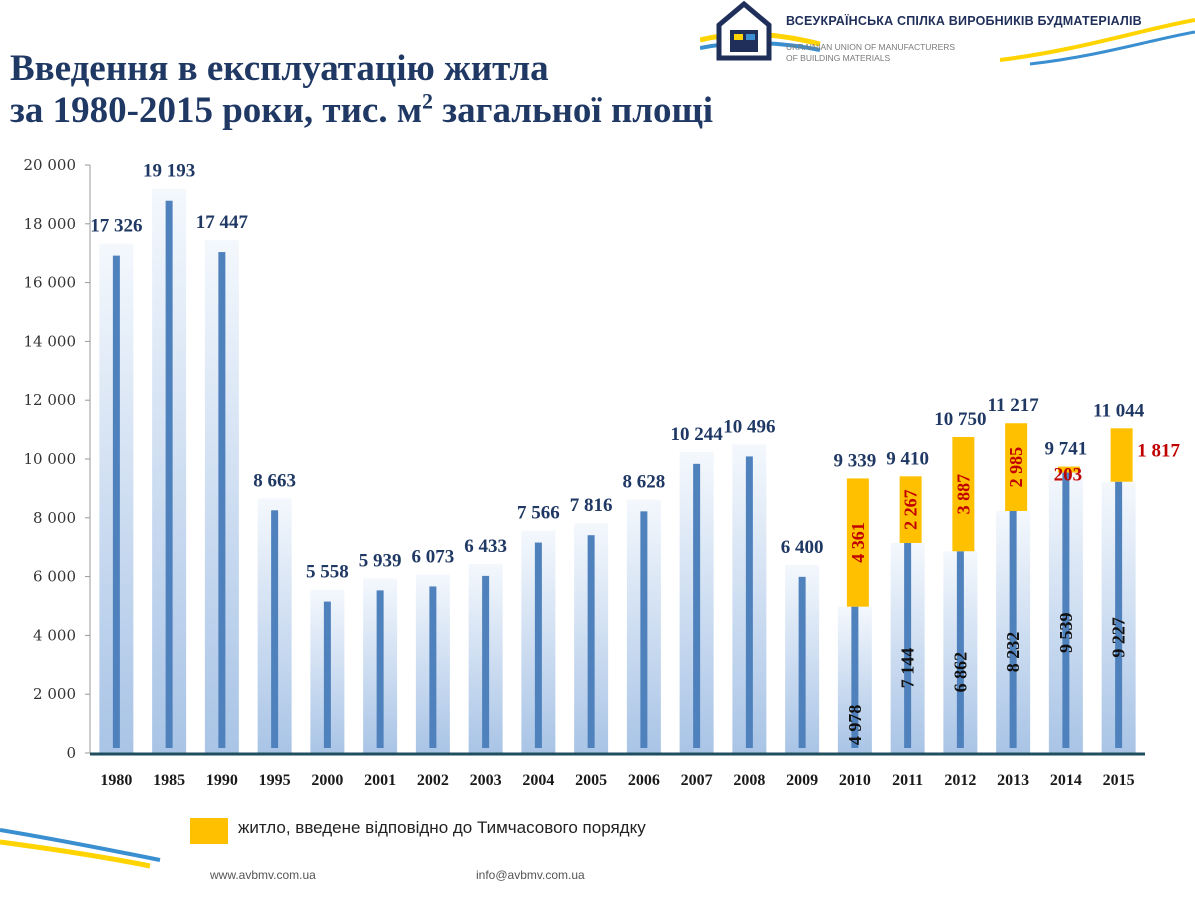  Describe the element at coordinates (697, 780) in the screenshot. I see `x-tick-label: 2007` at that location.